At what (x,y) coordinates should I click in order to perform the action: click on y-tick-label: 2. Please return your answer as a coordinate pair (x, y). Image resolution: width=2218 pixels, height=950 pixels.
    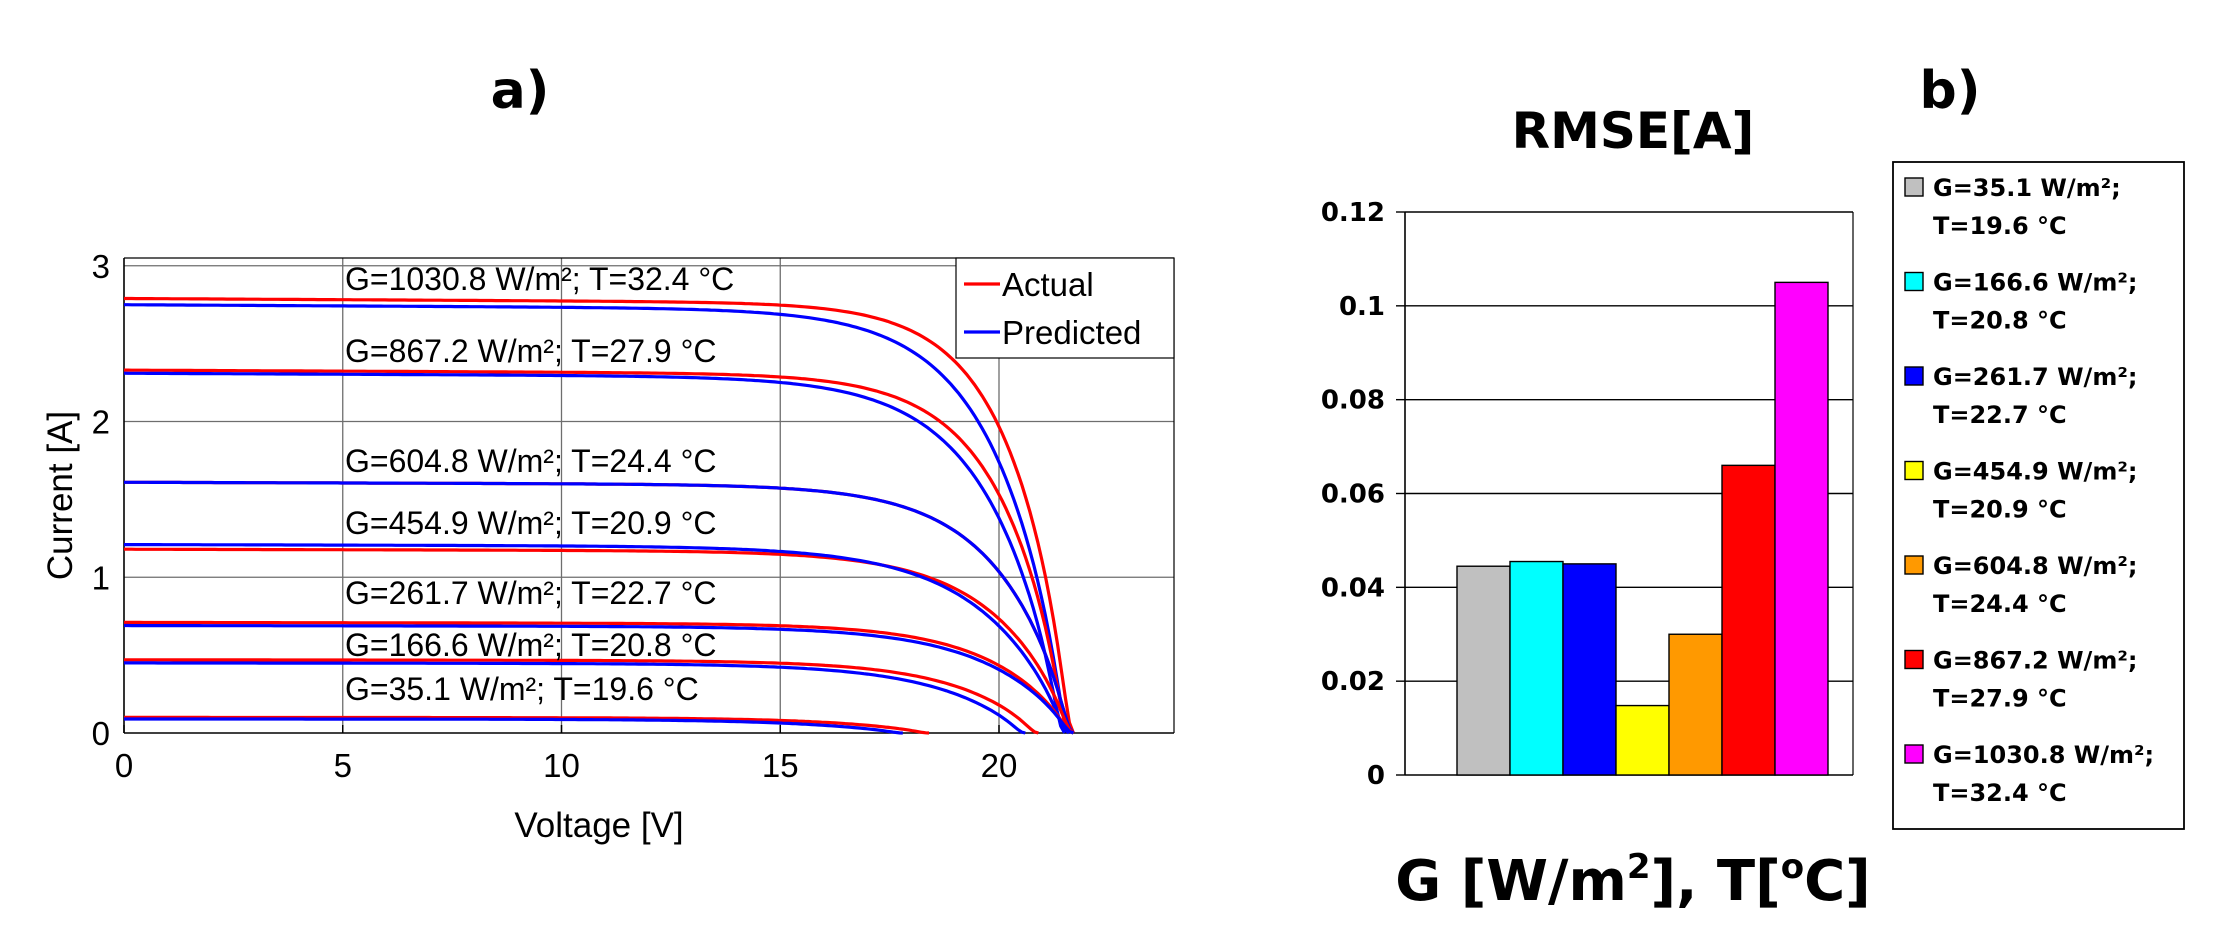
    Looking at the image, I should click on (101, 422).